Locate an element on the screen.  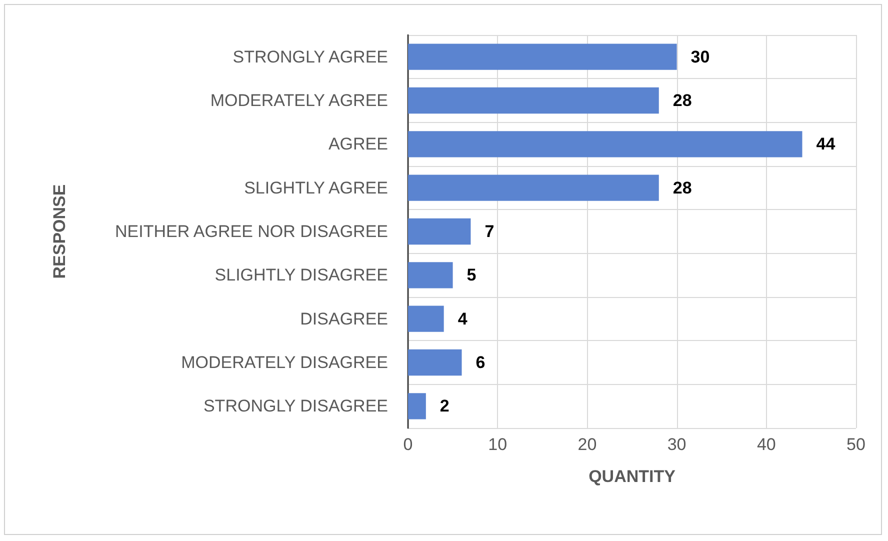
data-label: 30 is located at coordinates (700, 56).